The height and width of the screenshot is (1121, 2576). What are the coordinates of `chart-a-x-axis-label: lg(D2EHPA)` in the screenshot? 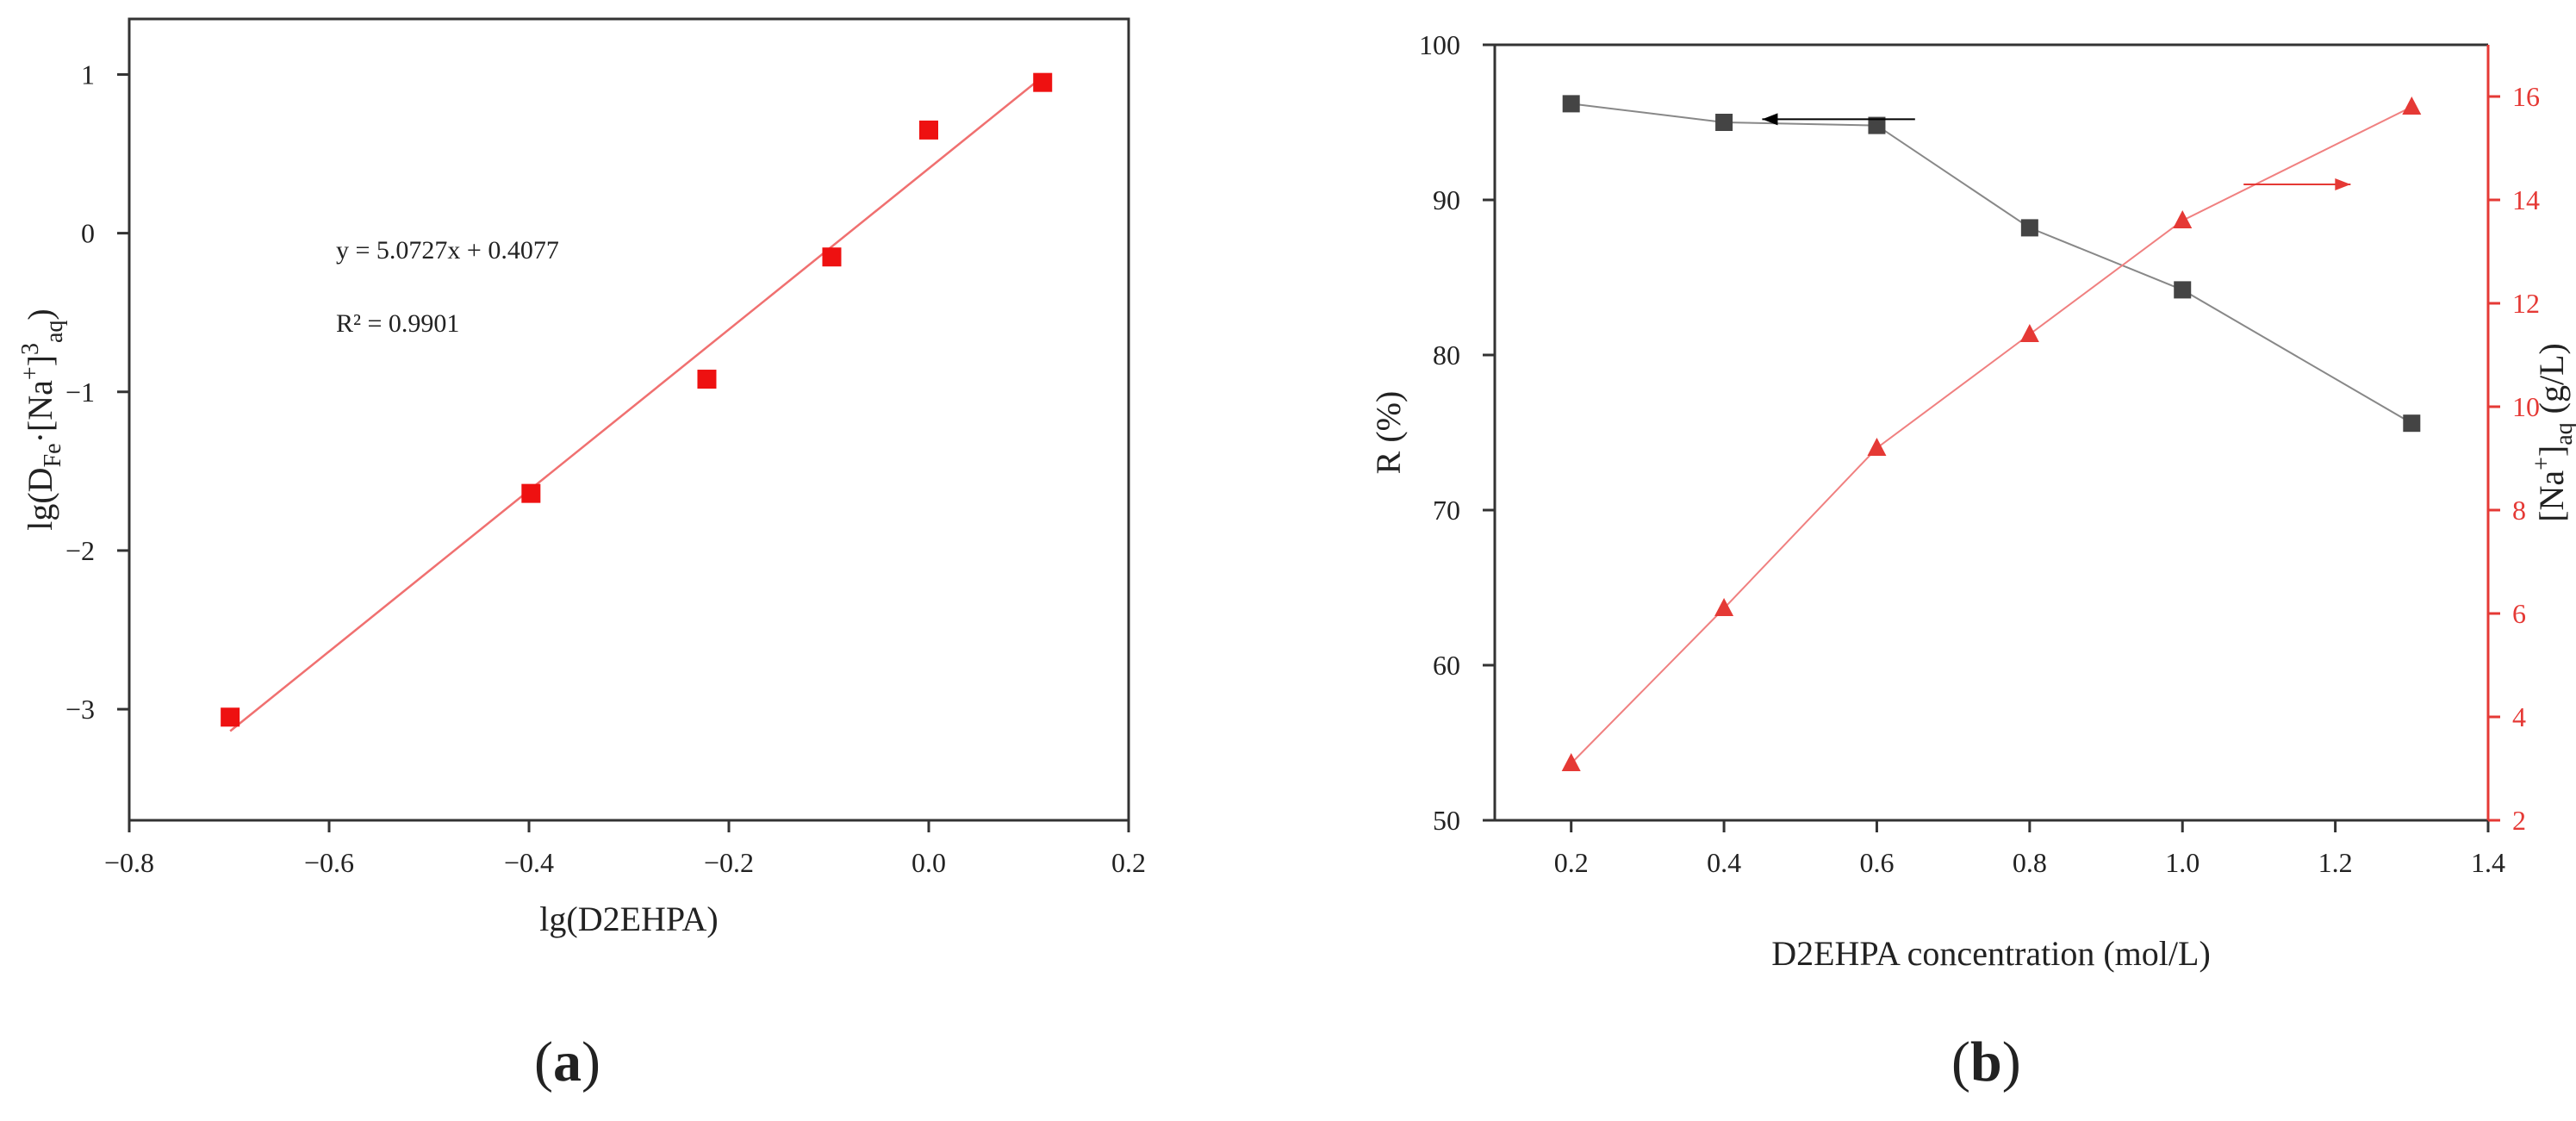 It's located at (629, 919).